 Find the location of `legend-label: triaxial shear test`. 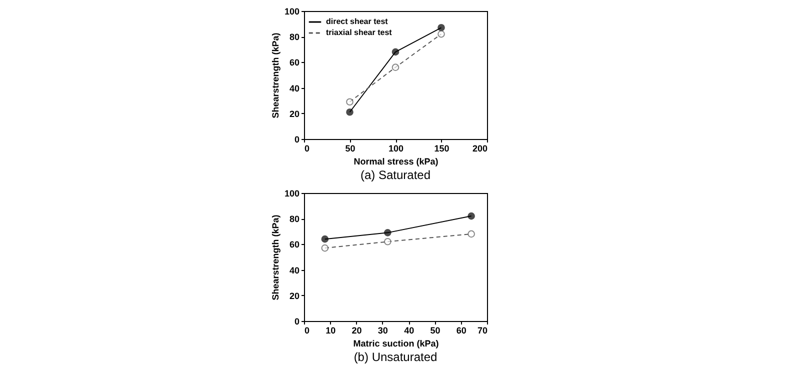

legend-label: triaxial shear test is located at coordinates (359, 32).